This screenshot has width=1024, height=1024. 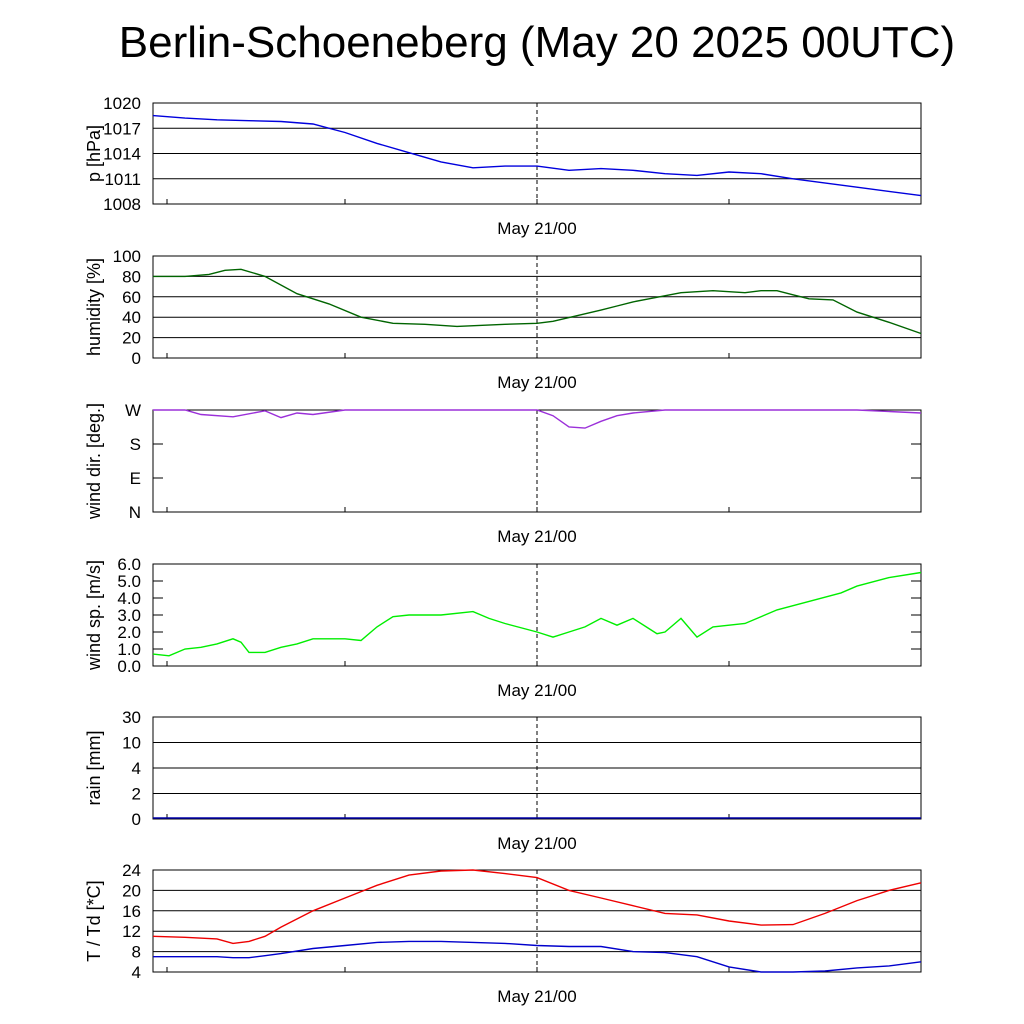 What do you see at coordinates (129, 615) in the screenshot?
I see `y-tick-label: 3.0` at bounding box center [129, 615].